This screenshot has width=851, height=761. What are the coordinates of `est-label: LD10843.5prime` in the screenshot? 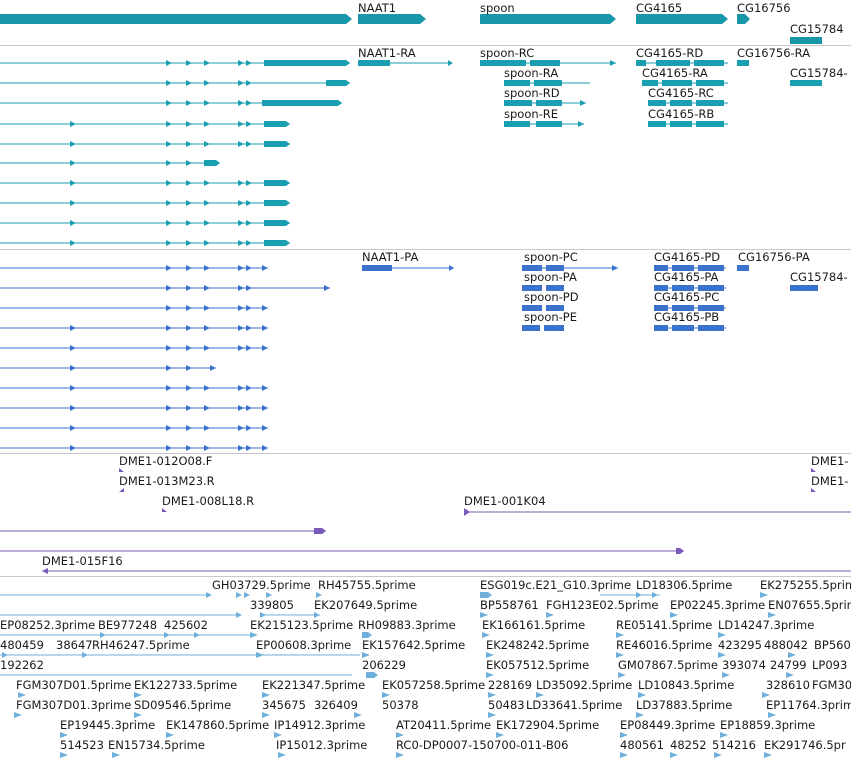 It's located at (686, 685).